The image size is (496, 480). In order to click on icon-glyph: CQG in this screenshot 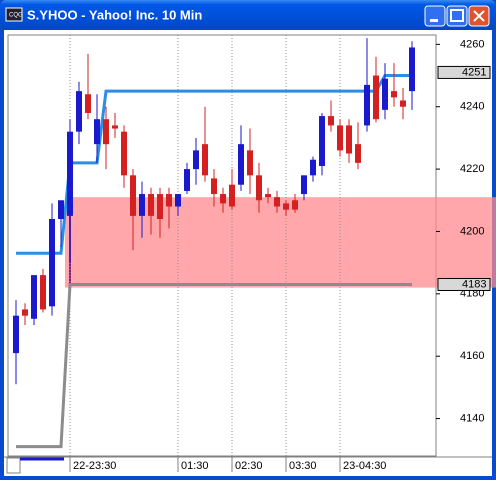, I will do `click(16, 16)`.